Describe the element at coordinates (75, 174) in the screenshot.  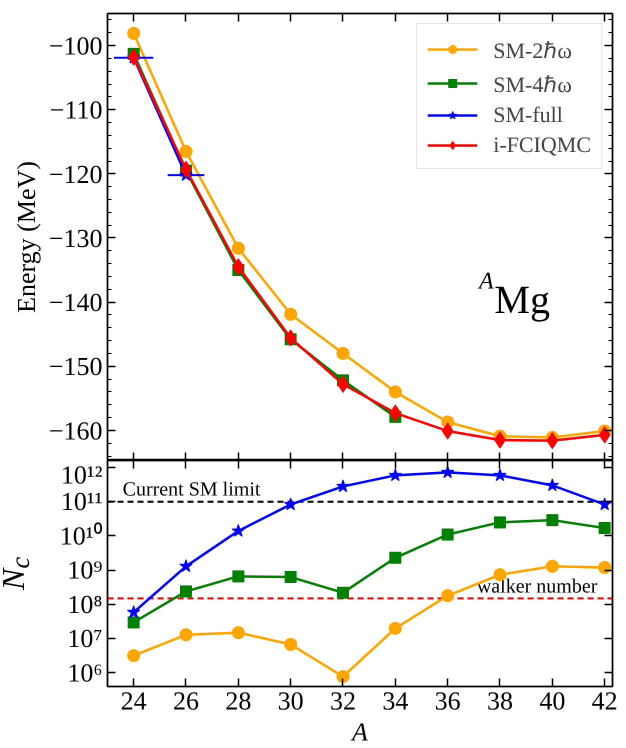
I see `y-tick-label: −120` at that location.